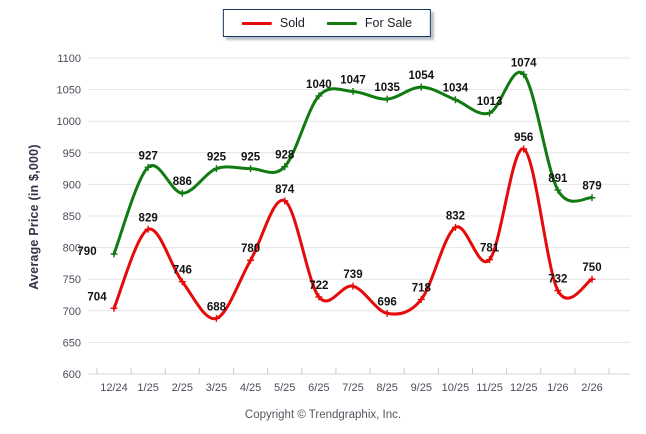 The height and width of the screenshot is (434, 646). What do you see at coordinates (86, 252) in the screenshot?
I see `data-point-label: 790` at bounding box center [86, 252].